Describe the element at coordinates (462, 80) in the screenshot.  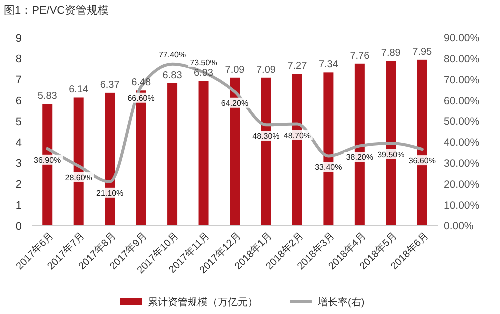
I see `y2-tick-label: 70.00%` at that location.